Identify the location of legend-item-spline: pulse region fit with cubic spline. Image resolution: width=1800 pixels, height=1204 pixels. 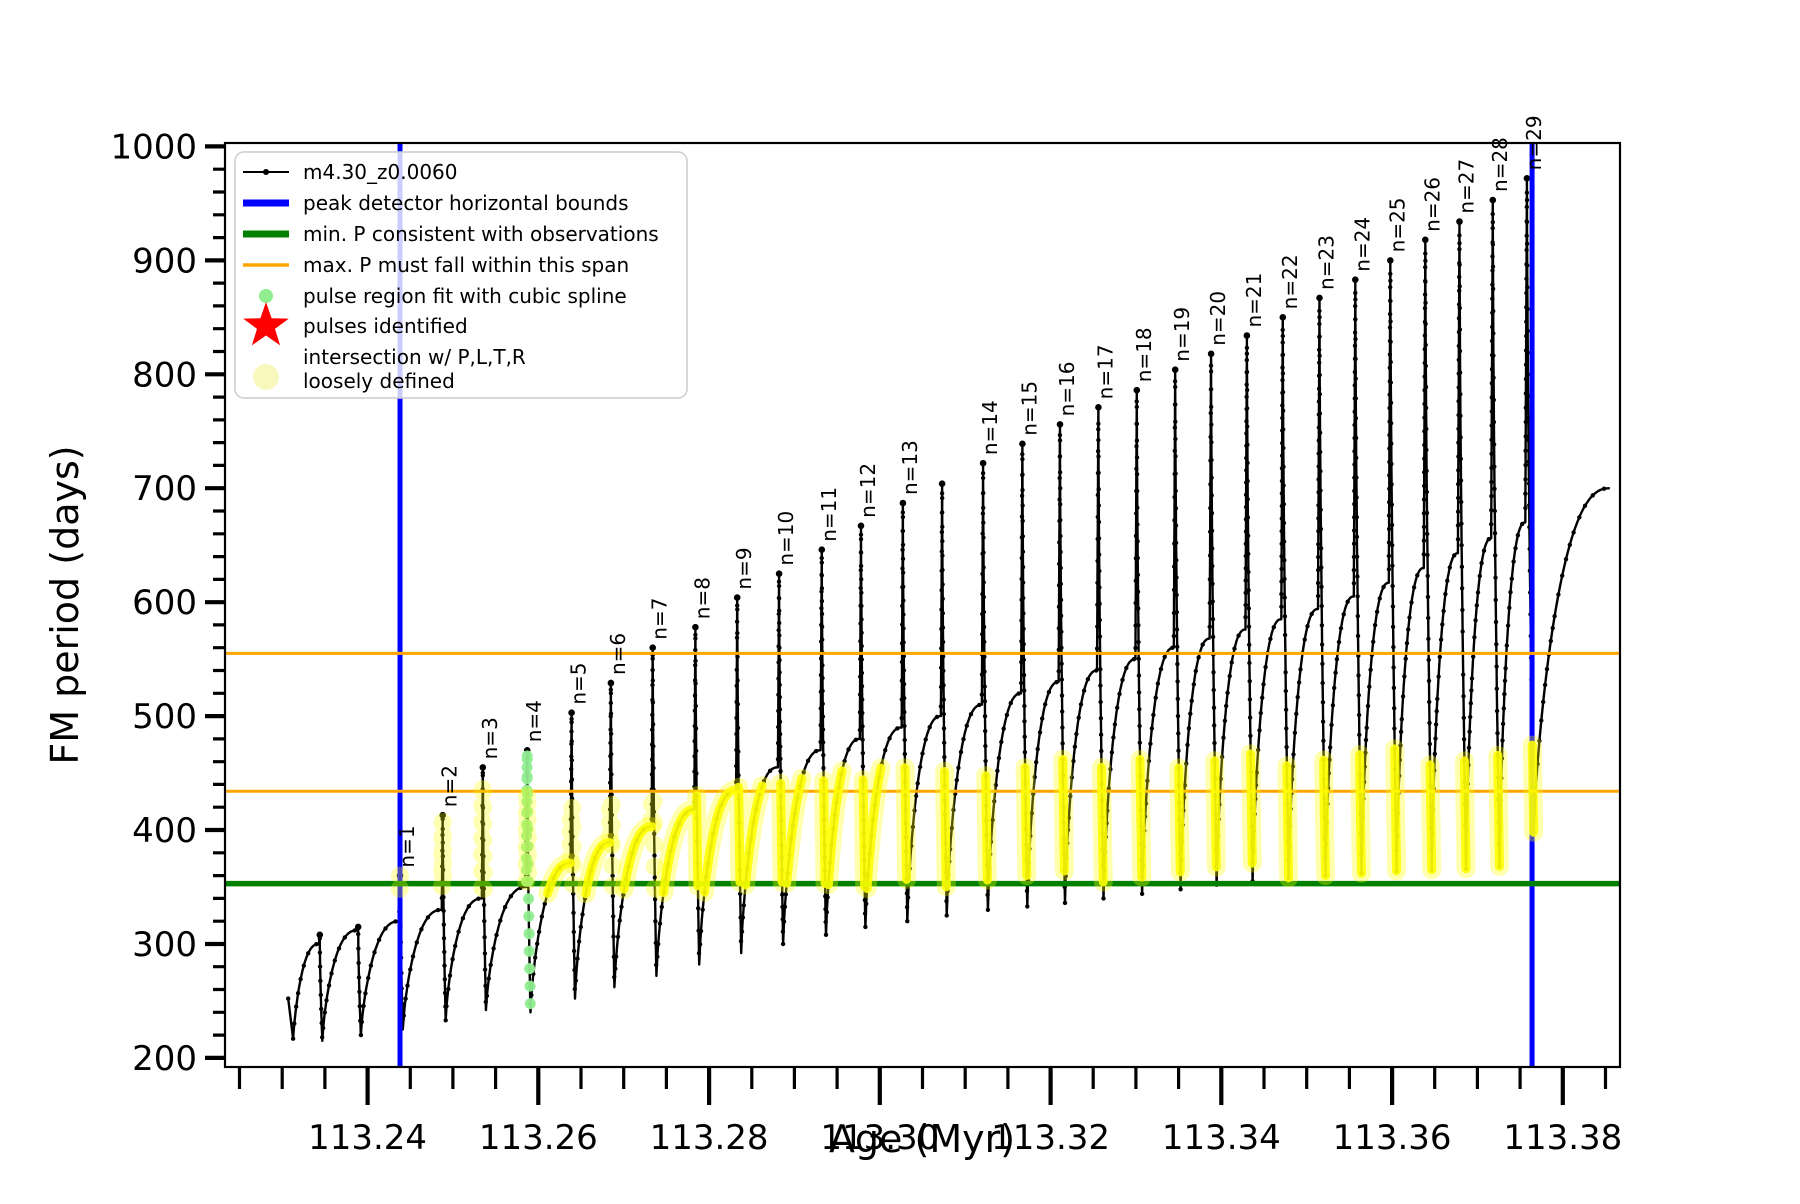
(443, 296).